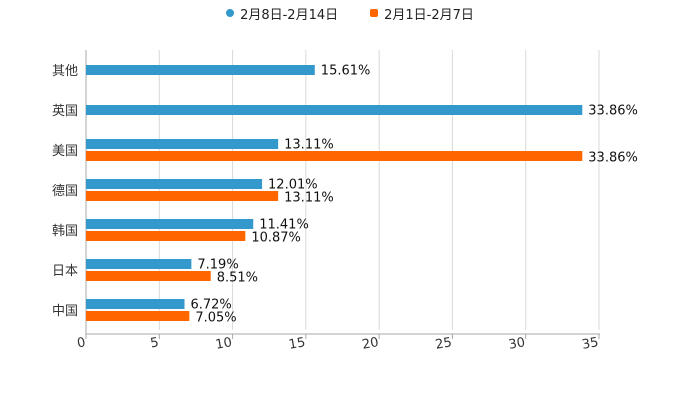 This screenshot has width=700, height=400. I want to click on x-tick-label: 25, so click(443, 344).